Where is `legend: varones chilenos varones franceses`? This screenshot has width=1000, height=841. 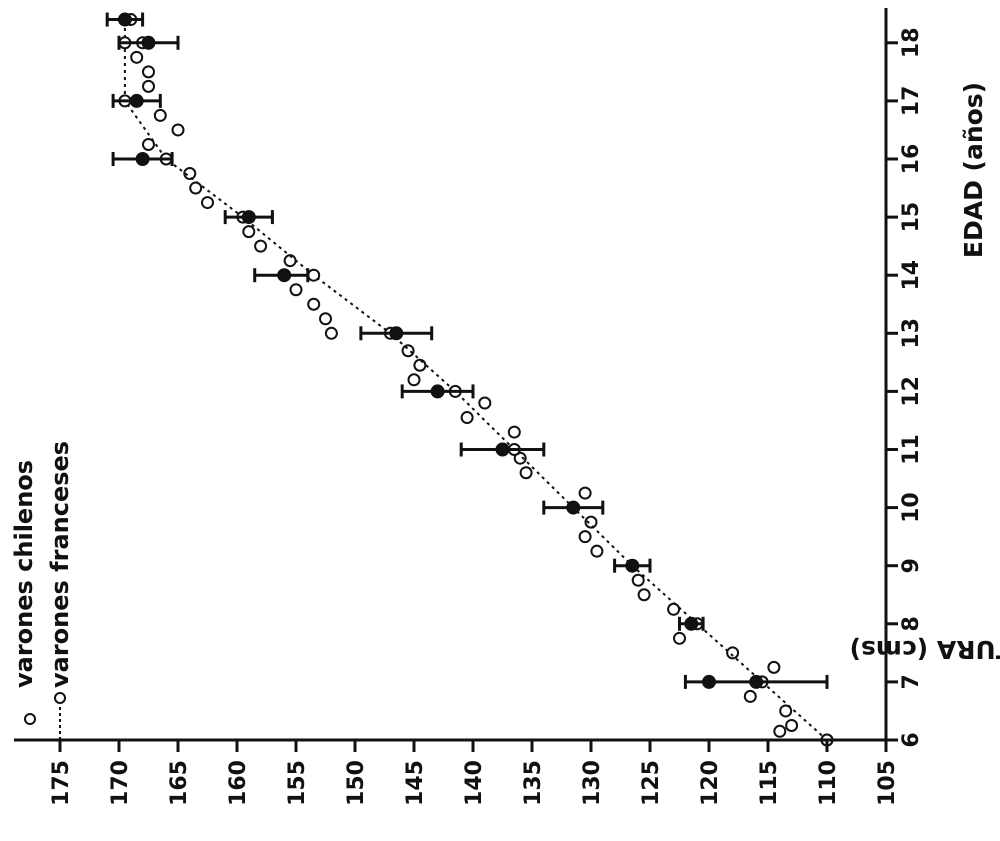 legend: varones chilenos varones franceses is located at coordinates (42, 590).